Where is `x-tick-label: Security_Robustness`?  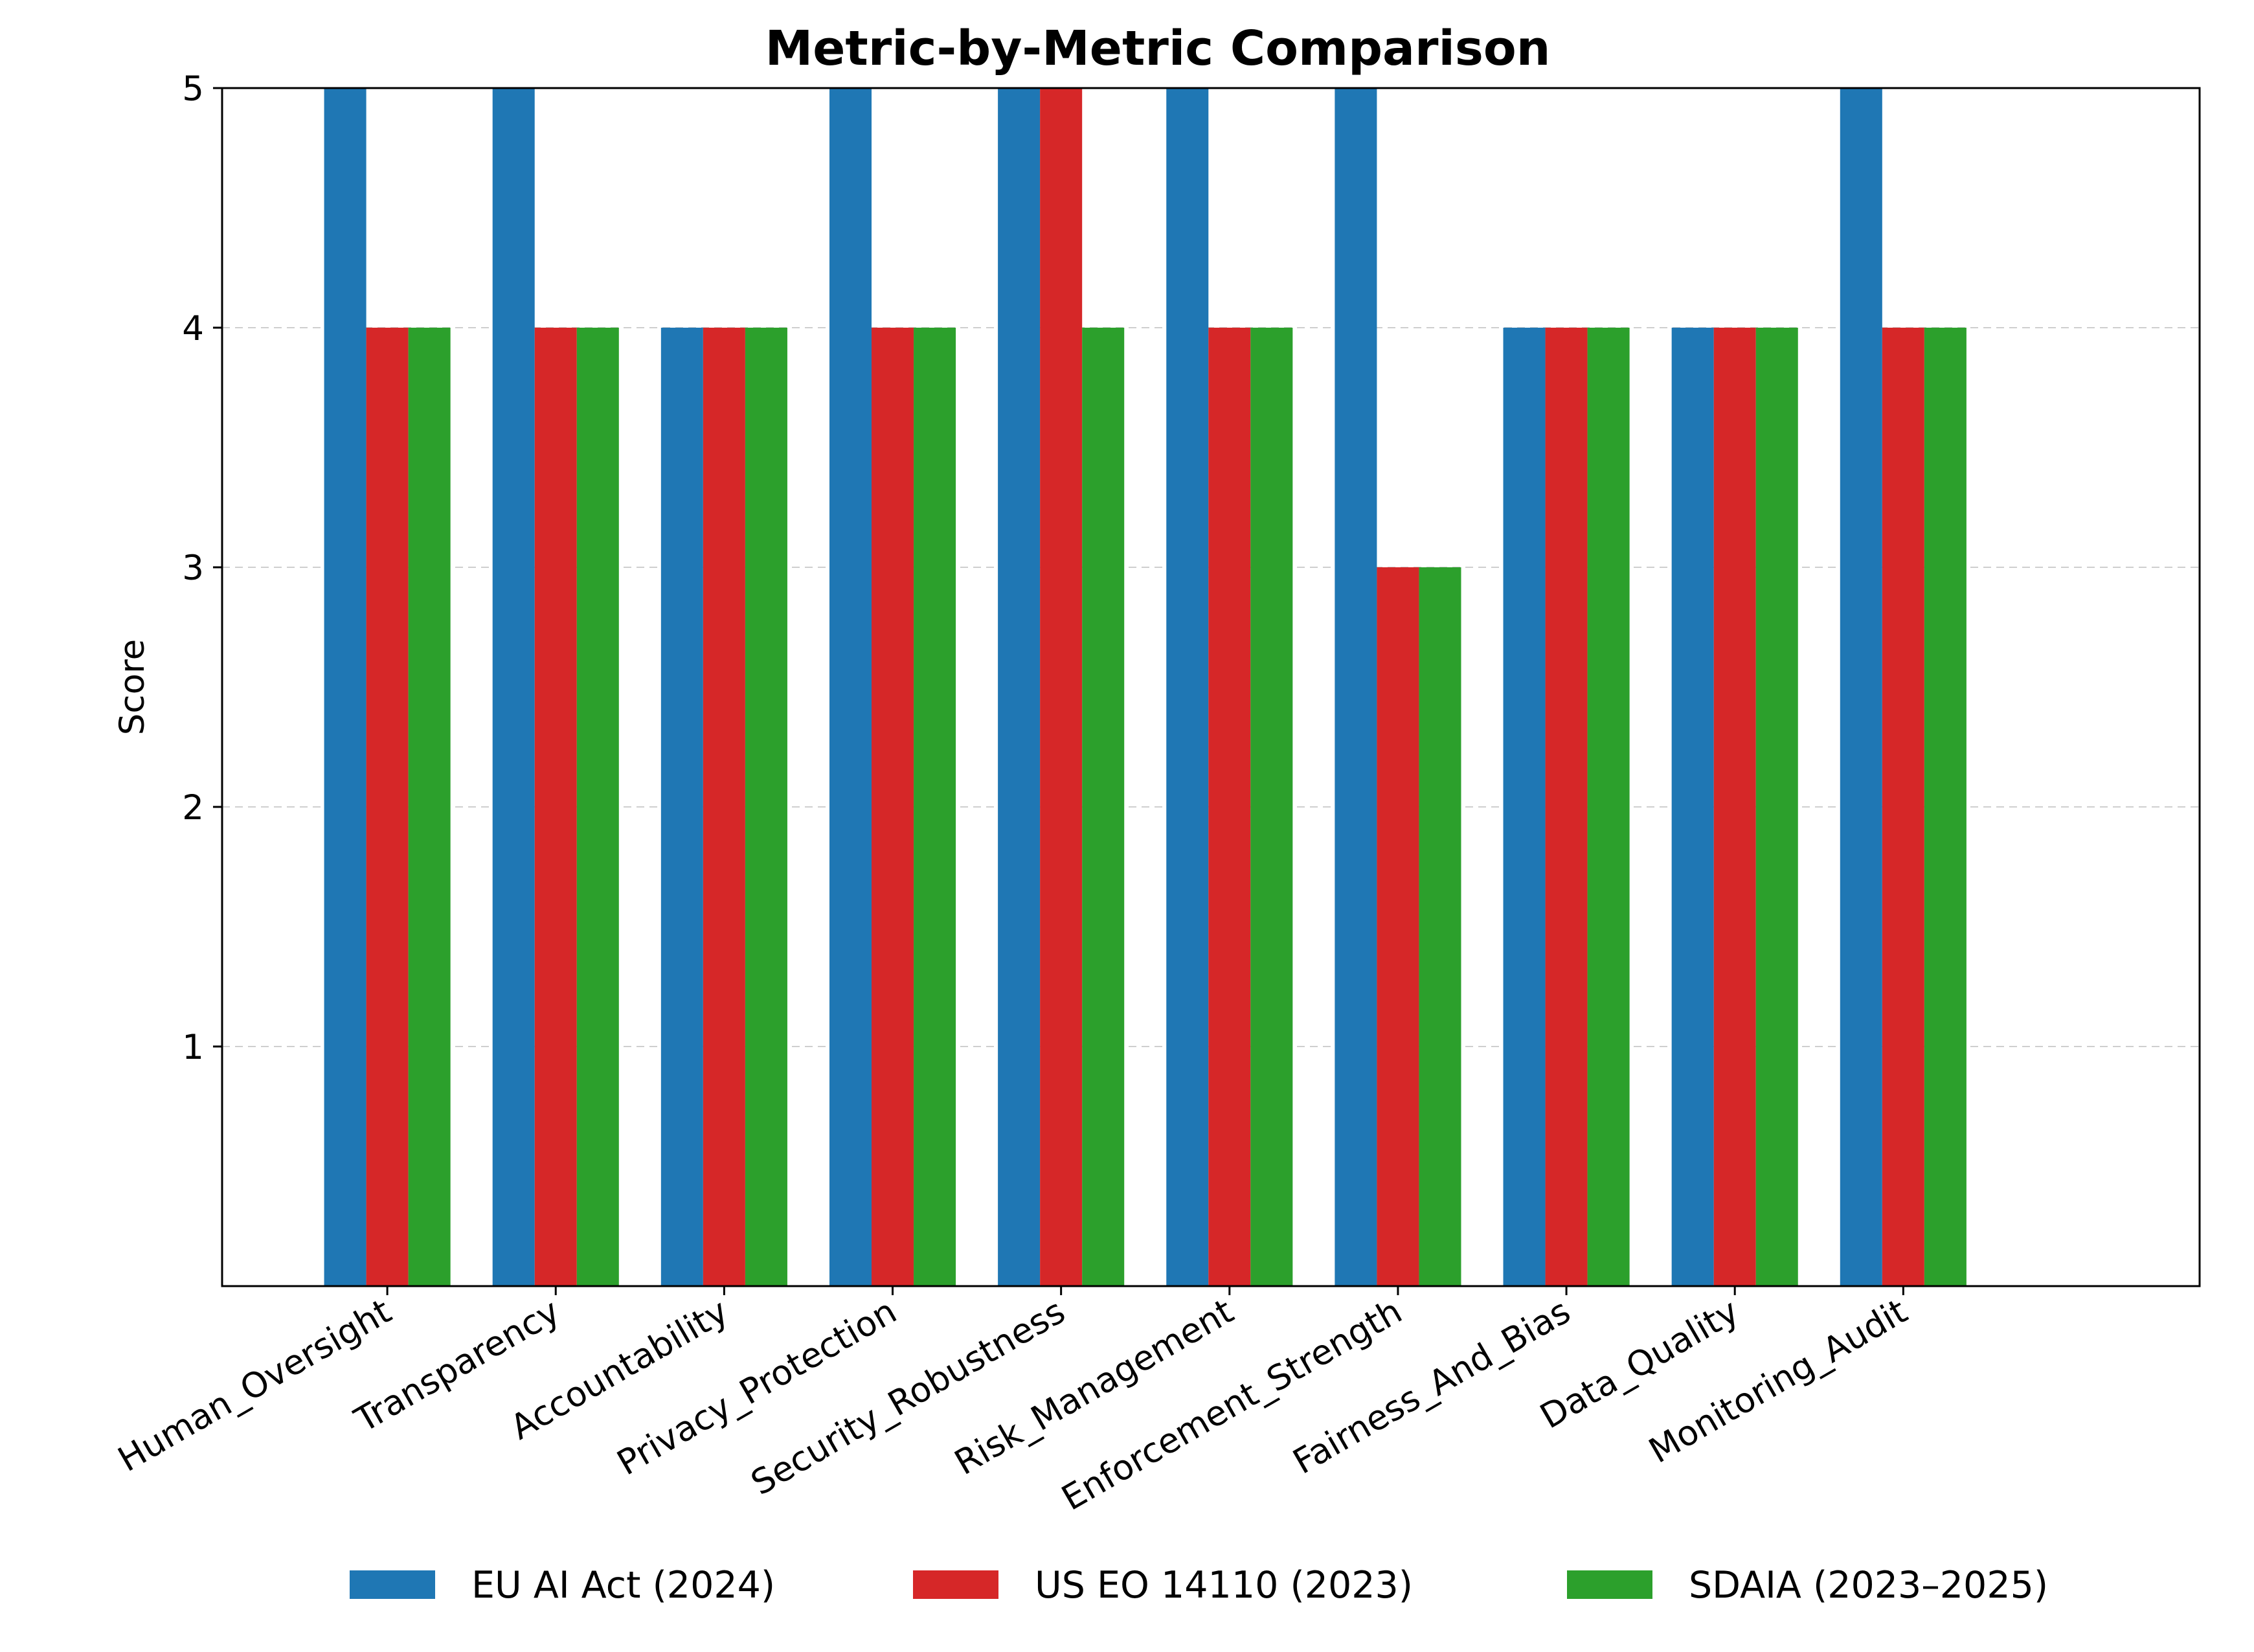
x-tick-label: Security_Robustness is located at coordinates (908, 1397).